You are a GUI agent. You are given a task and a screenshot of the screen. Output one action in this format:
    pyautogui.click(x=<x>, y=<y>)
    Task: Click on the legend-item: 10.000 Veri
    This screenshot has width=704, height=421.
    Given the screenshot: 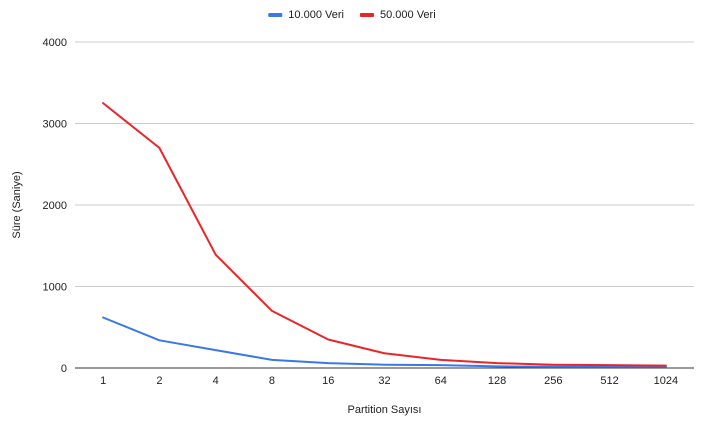 What is the action you would take?
    pyautogui.click(x=306, y=15)
    